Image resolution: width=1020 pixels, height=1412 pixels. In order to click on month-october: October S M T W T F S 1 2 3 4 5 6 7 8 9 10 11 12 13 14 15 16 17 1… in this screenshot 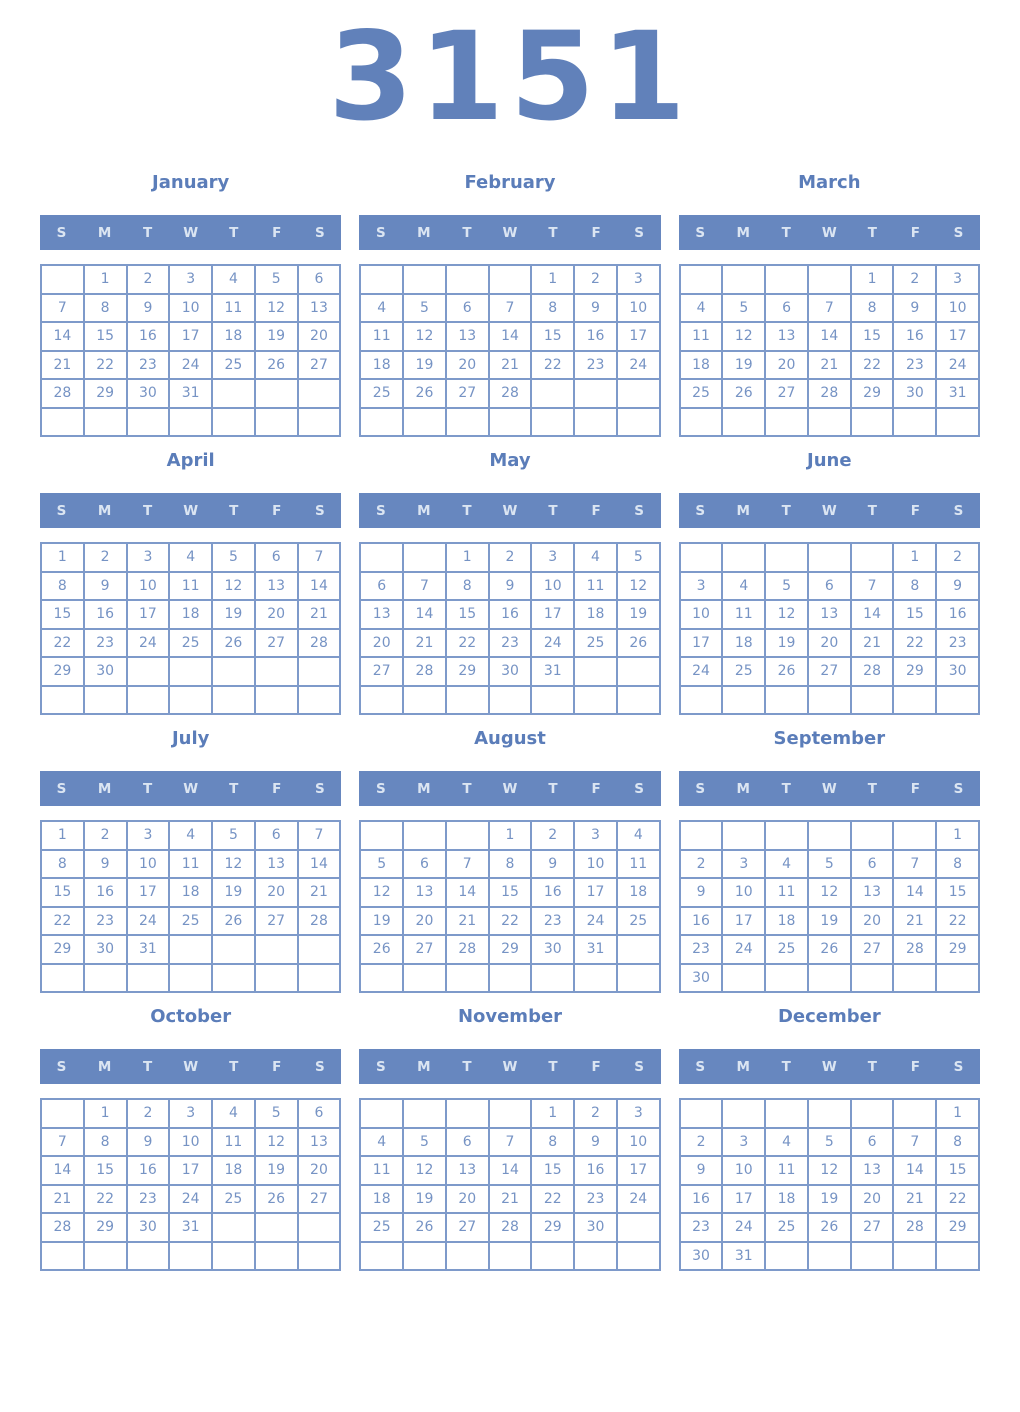, I will do `click(191, 1138)`.